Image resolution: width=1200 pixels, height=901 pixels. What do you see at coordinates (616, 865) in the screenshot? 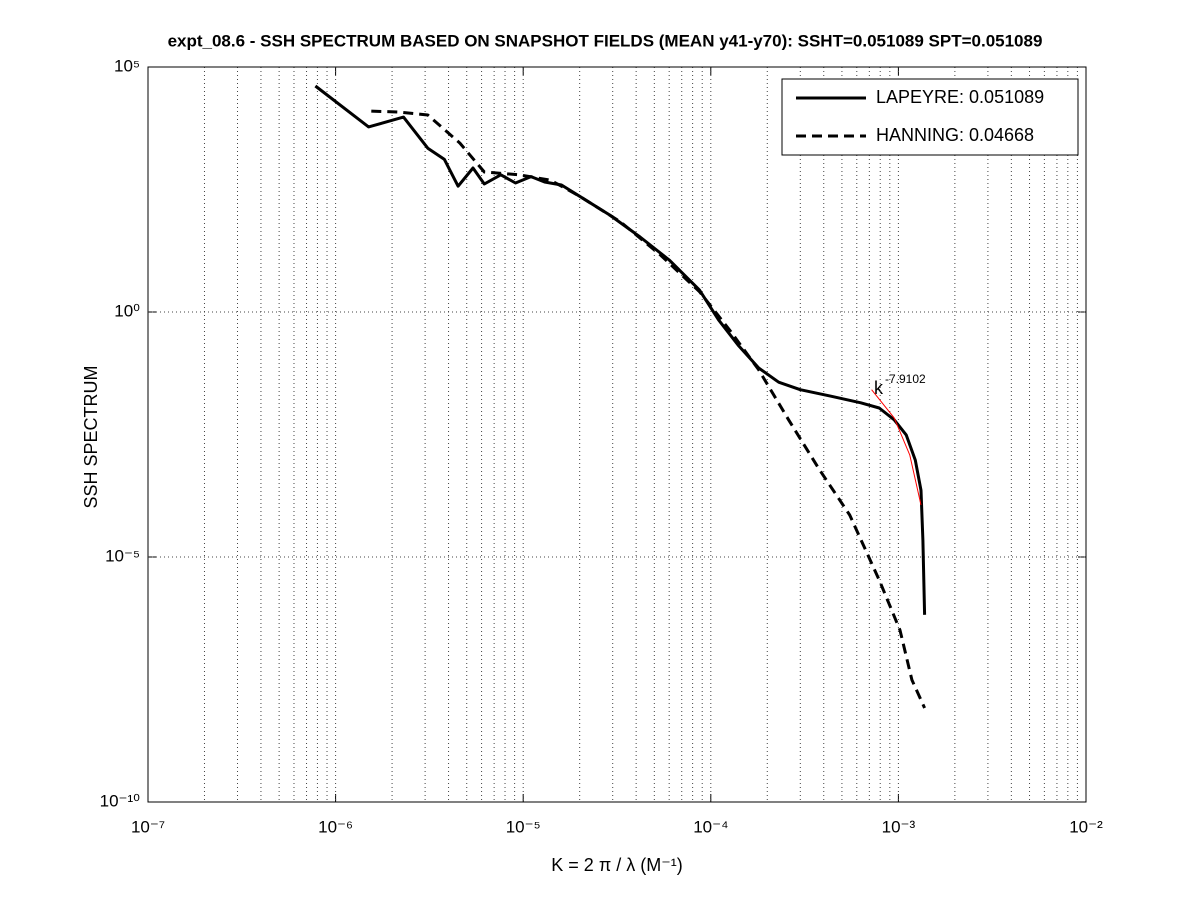
I see `x-axis-label: K = 2 π / λ (M⁻¹)` at bounding box center [616, 865].